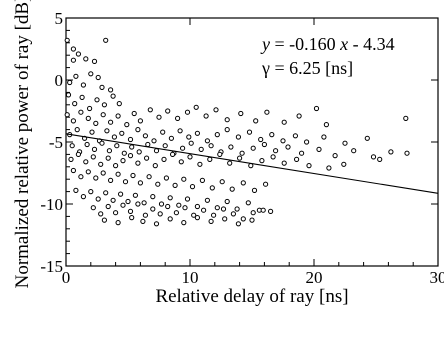 This screenshot has width=444, height=337. Describe the element at coordinates (22, 144) in the screenshot. I see `y-axis-label: Normalized relative power of ray [dB]` at that location.